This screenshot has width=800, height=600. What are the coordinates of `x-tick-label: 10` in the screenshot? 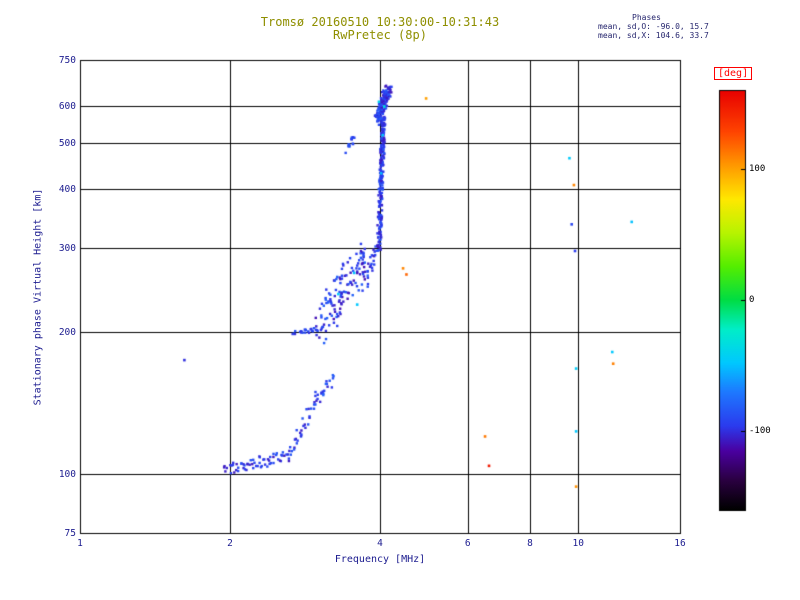 It's located at (578, 543).